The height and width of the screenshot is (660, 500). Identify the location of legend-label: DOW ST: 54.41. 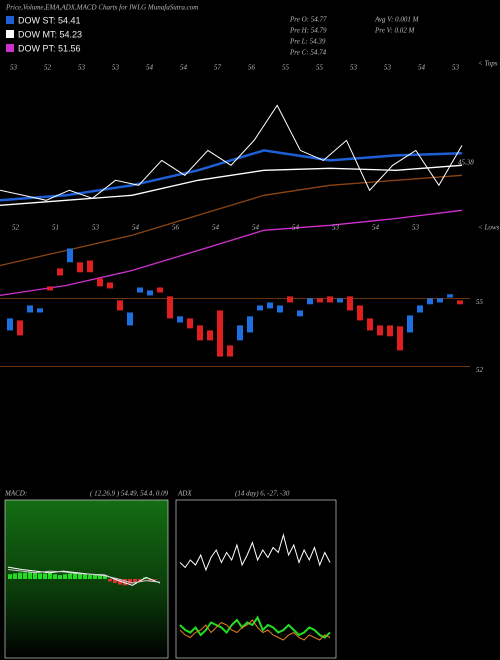
(49, 20).